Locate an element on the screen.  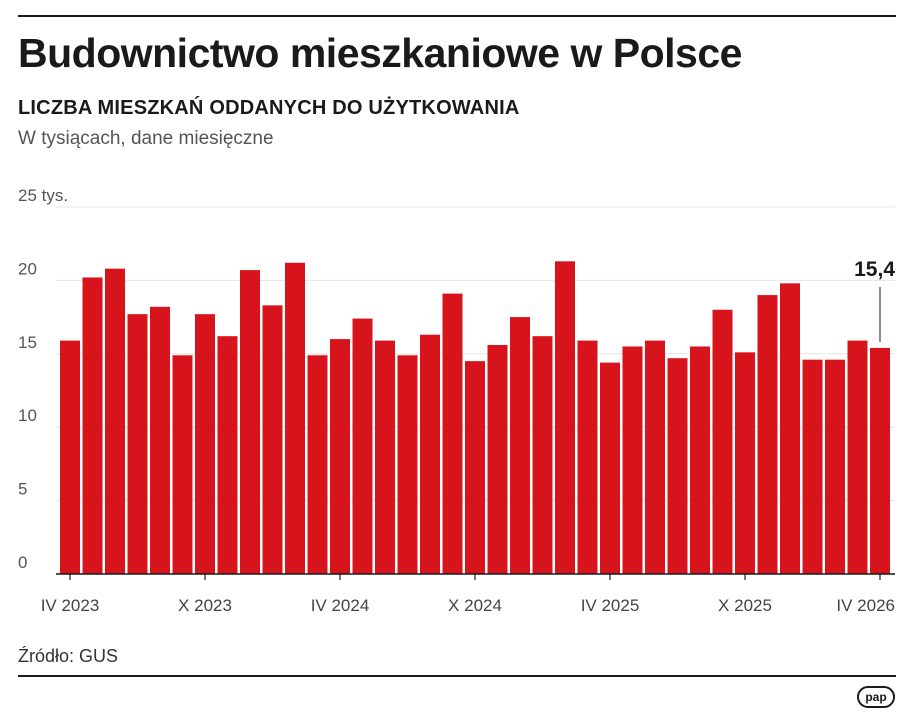
x-tick-label: X 2025 is located at coordinates (745, 605).